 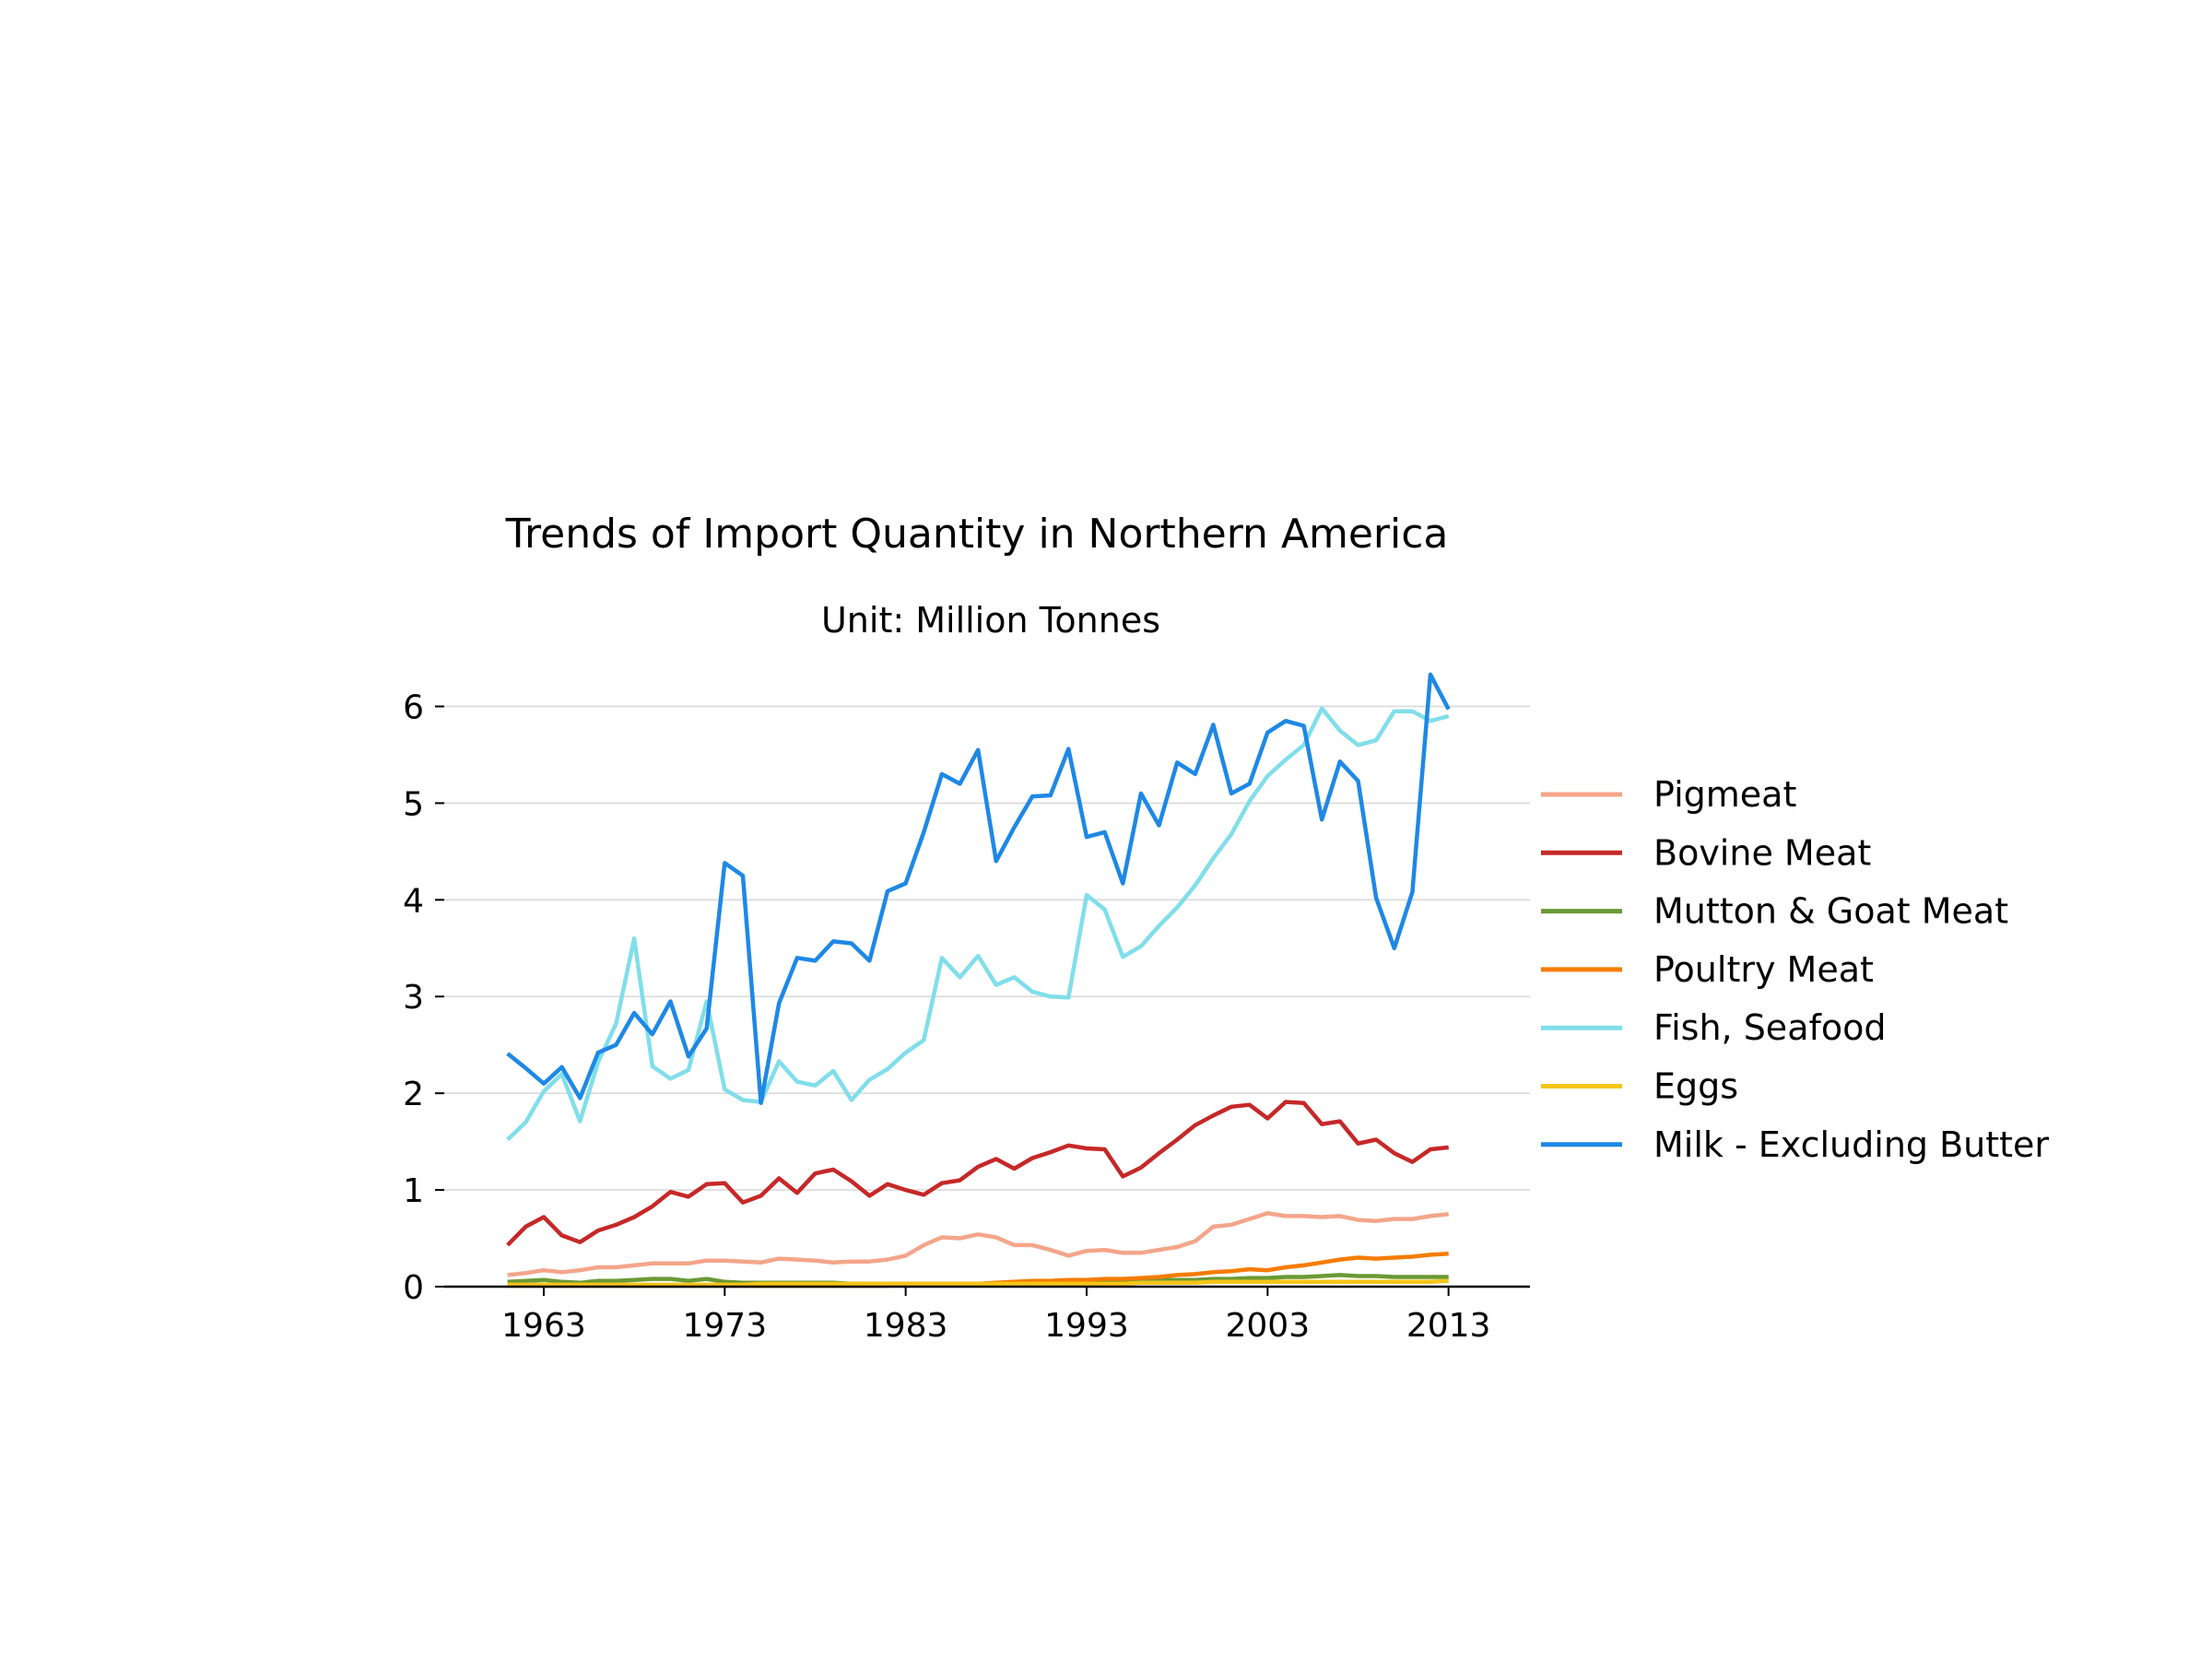 I want to click on y-tick-label: 6, so click(x=413, y=707).